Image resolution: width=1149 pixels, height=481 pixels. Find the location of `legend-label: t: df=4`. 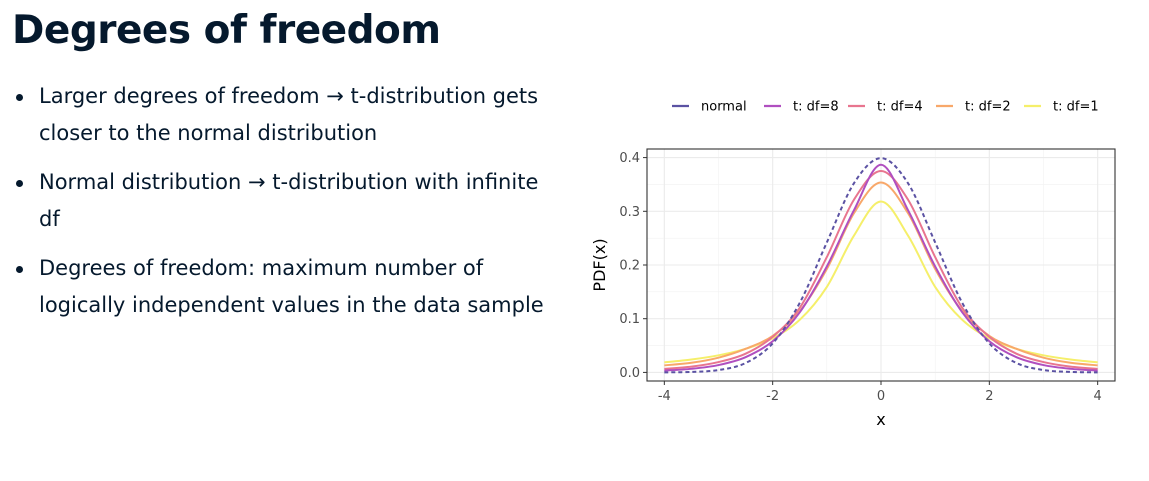

legend-label: t: df=4 is located at coordinates (900, 107).